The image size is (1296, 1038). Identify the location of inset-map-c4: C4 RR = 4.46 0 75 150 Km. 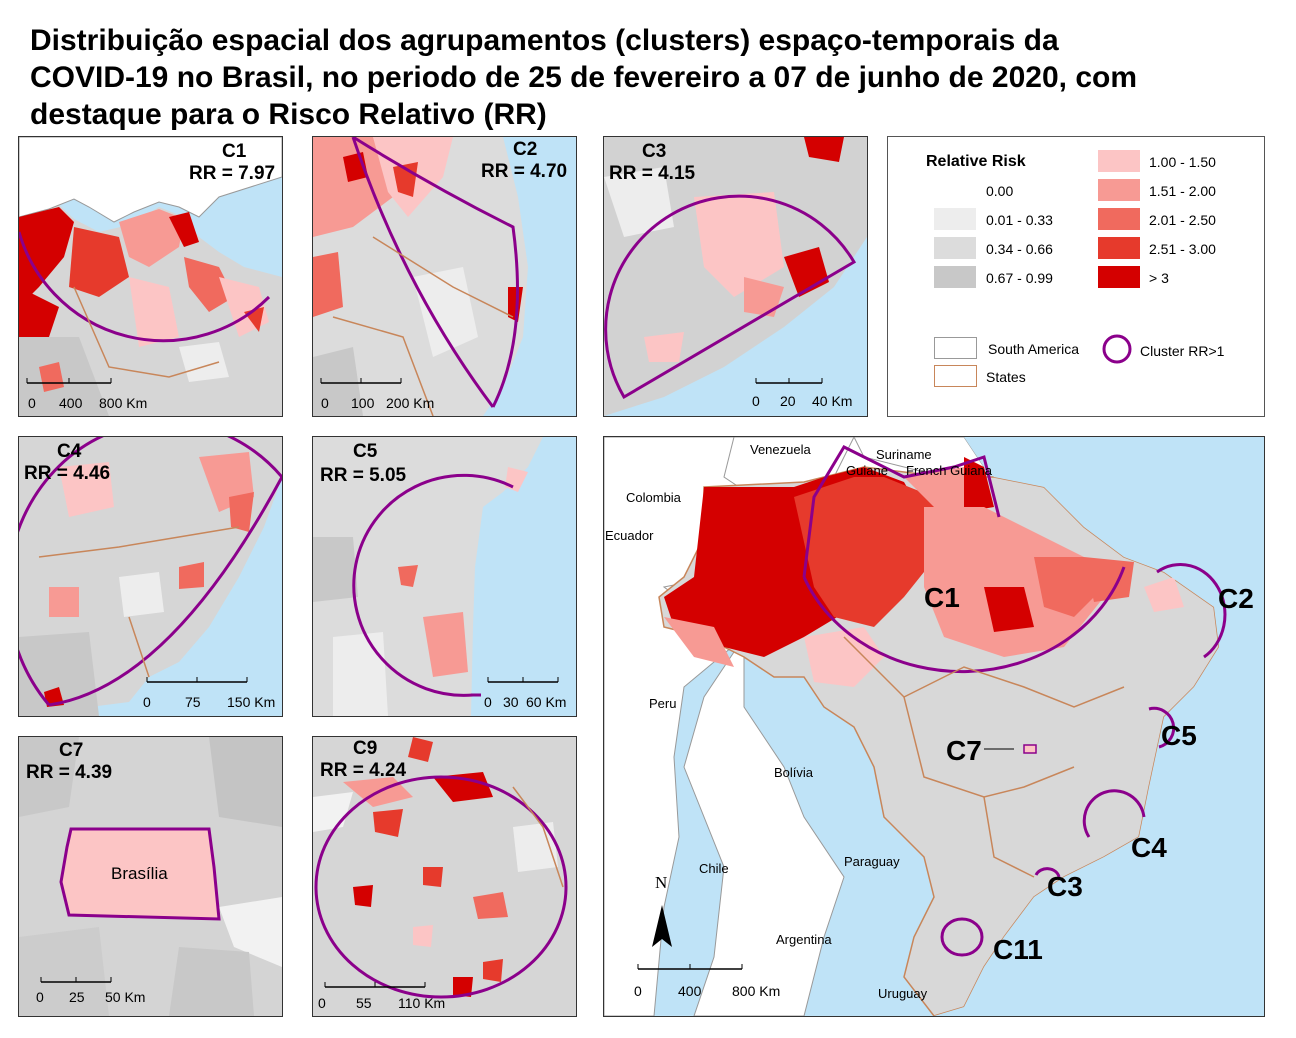
(150, 576).